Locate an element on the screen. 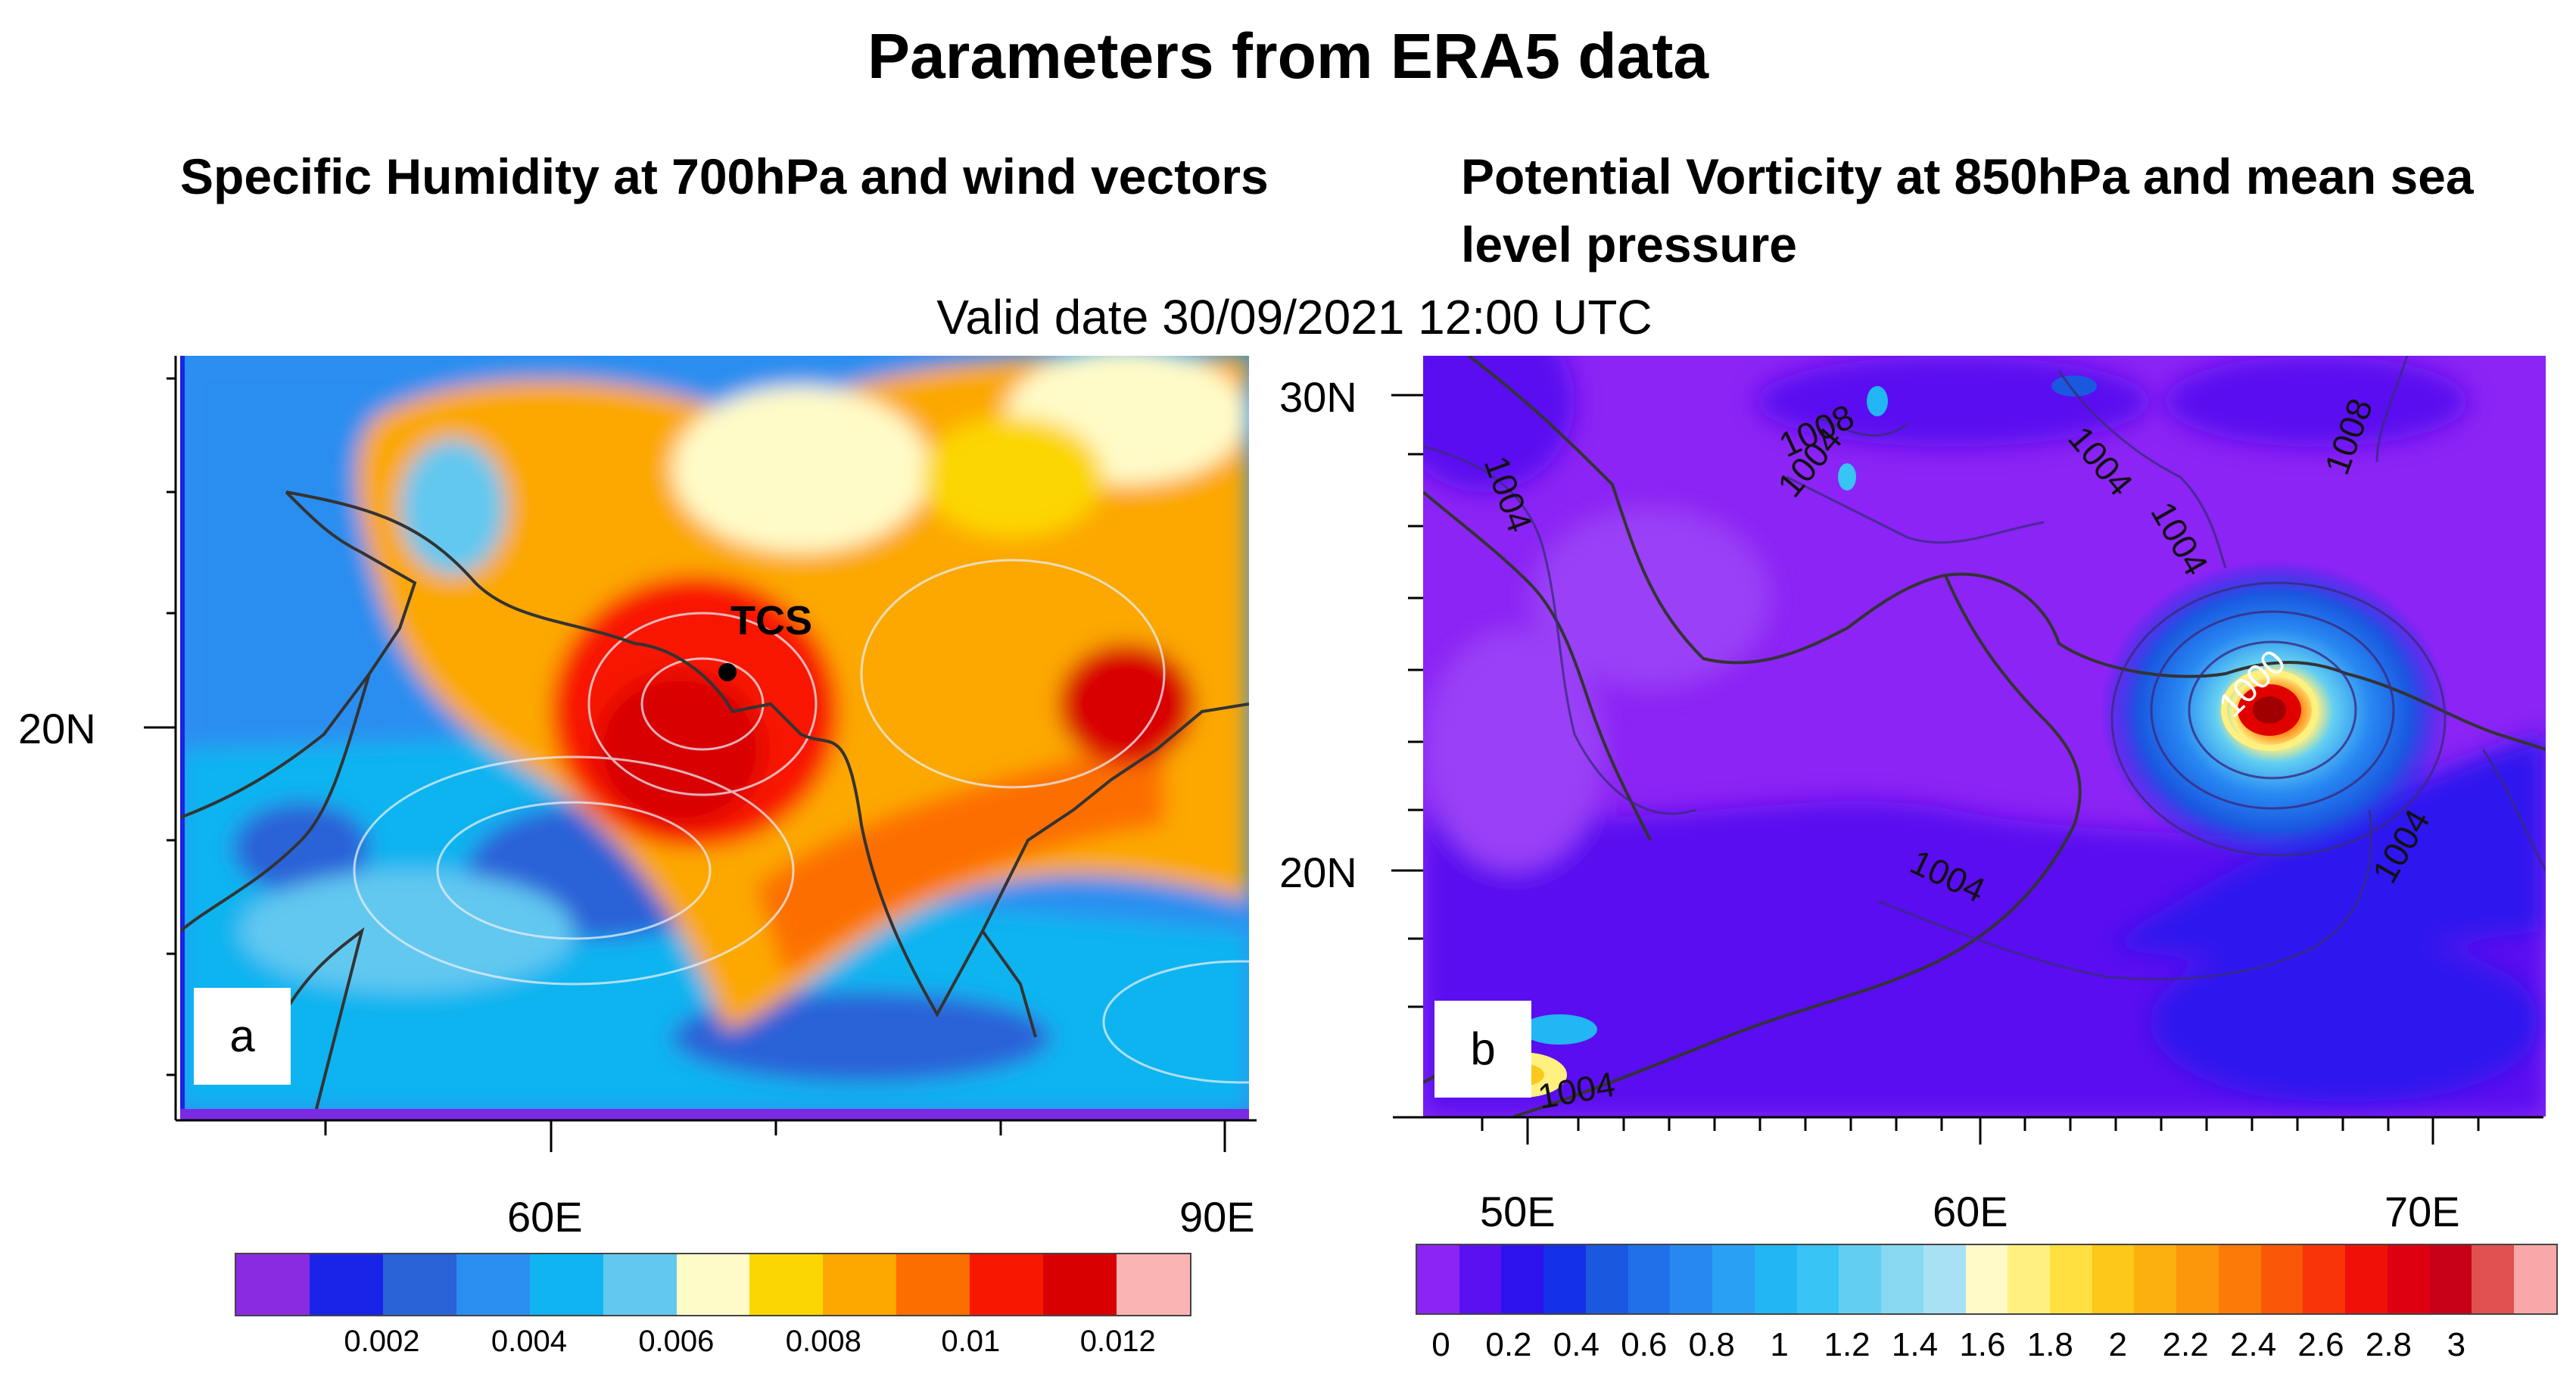 Image resolution: width=2576 pixels, height=1386 pixels. panel-a-xlabel-90e: 90E is located at coordinates (1217, 1217).